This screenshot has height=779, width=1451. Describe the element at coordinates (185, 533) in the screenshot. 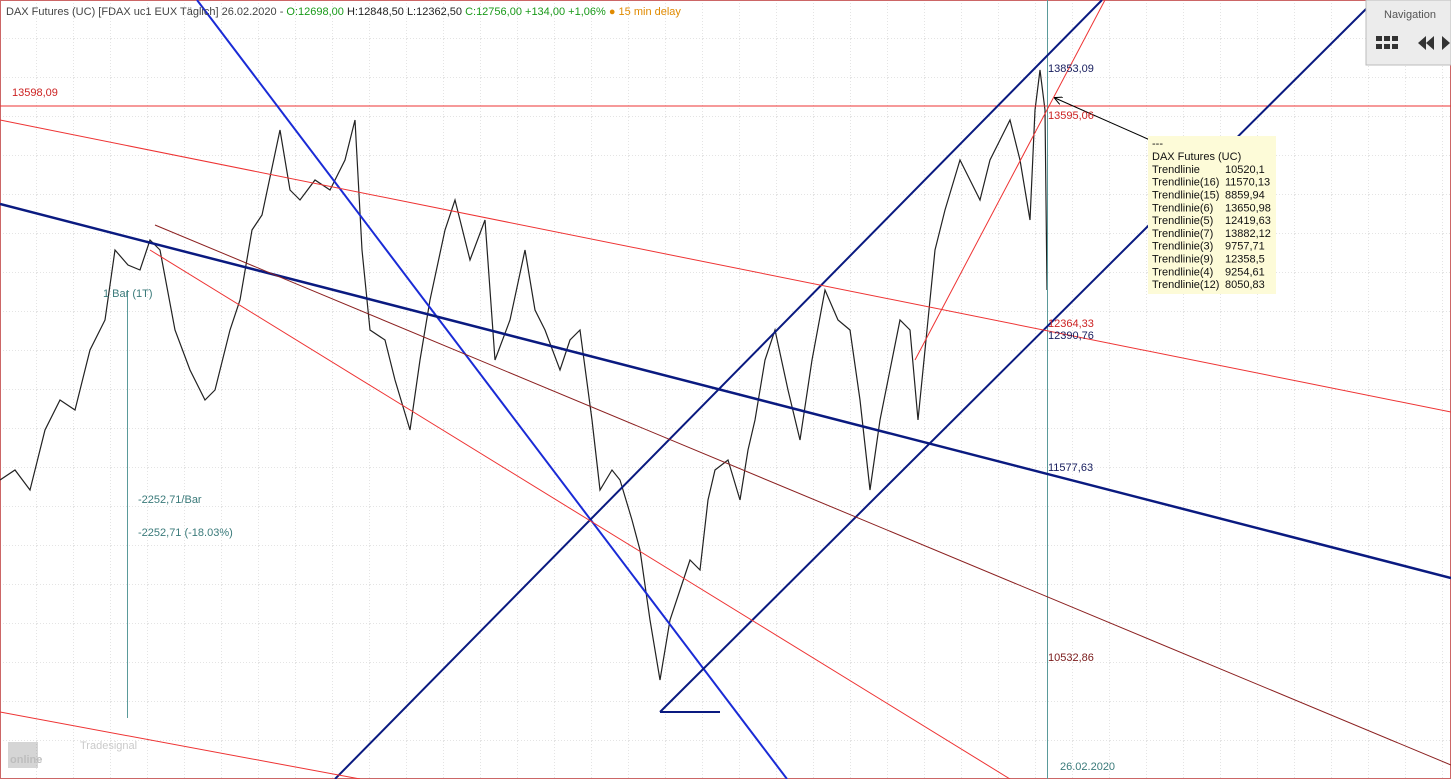

I see `measure-label: -2252,71 (-18.03%)` at that location.